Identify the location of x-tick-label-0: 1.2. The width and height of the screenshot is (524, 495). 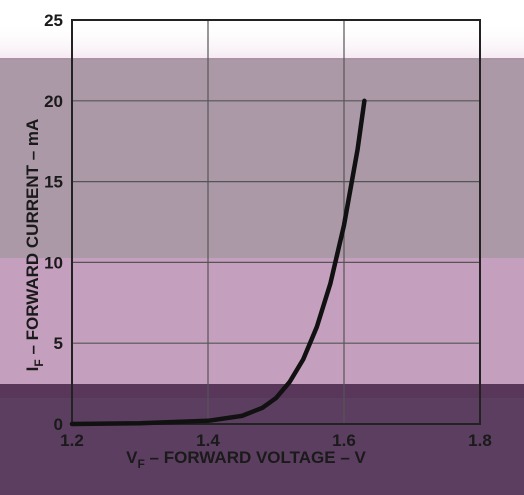
(72, 440).